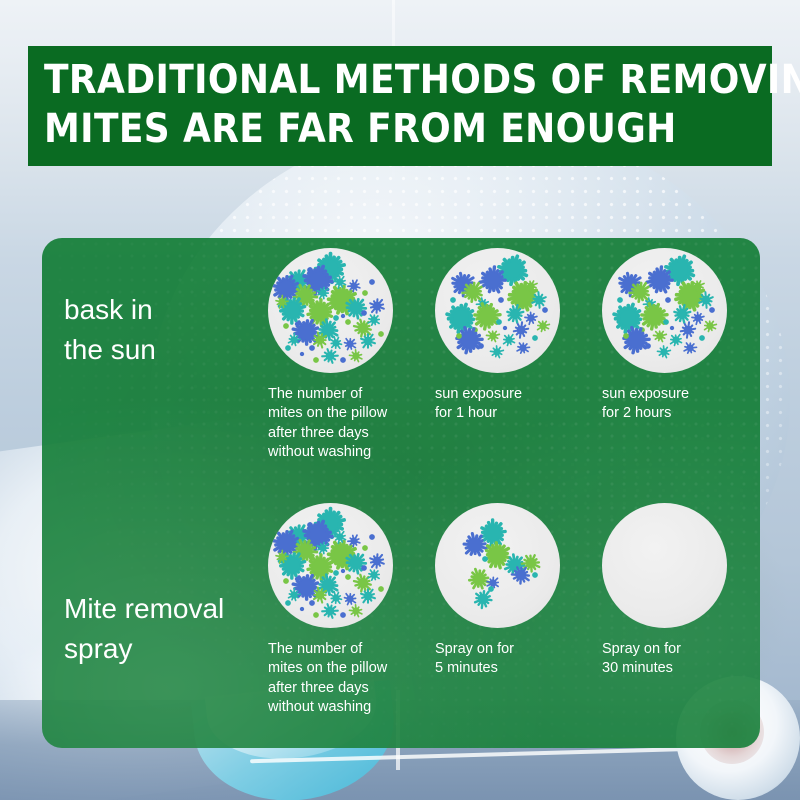 The width and height of the screenshot is (800, 800). Describe the element at coordinates (641, 659) in the screenshot. I see `caption-spray-30-minutes: Spray on for 30 minutes` at that location.